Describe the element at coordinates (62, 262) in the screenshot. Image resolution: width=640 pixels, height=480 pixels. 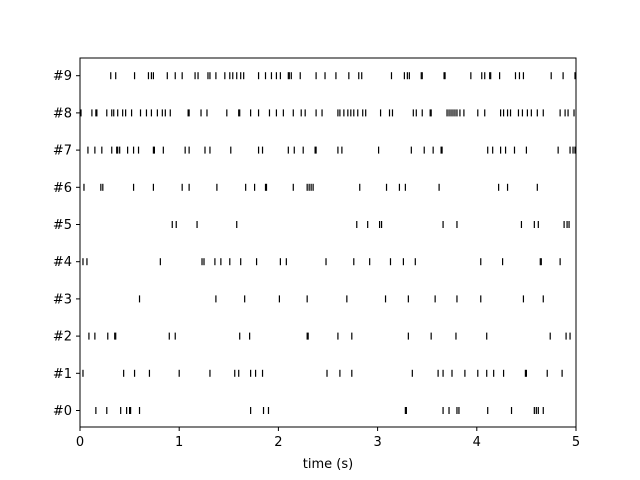
I see `y-tick-label: #4` at that location.